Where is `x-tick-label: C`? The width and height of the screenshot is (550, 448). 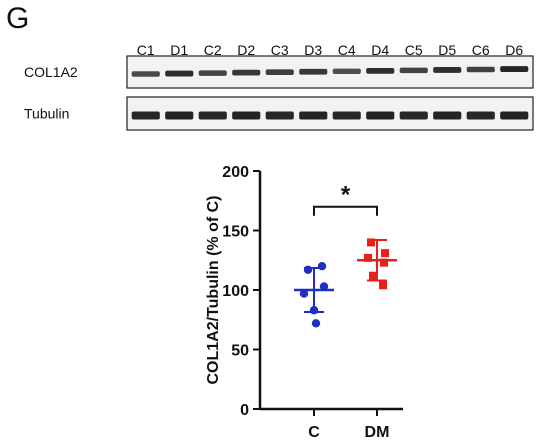 x-tick-label: C is located at coordinates (314, 432).